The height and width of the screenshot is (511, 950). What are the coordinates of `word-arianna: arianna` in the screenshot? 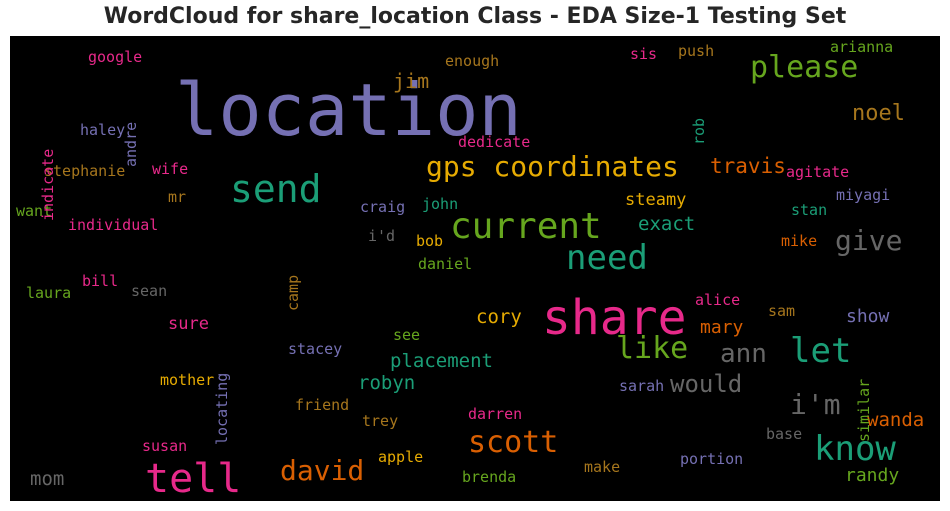 It's located at (862, 47).